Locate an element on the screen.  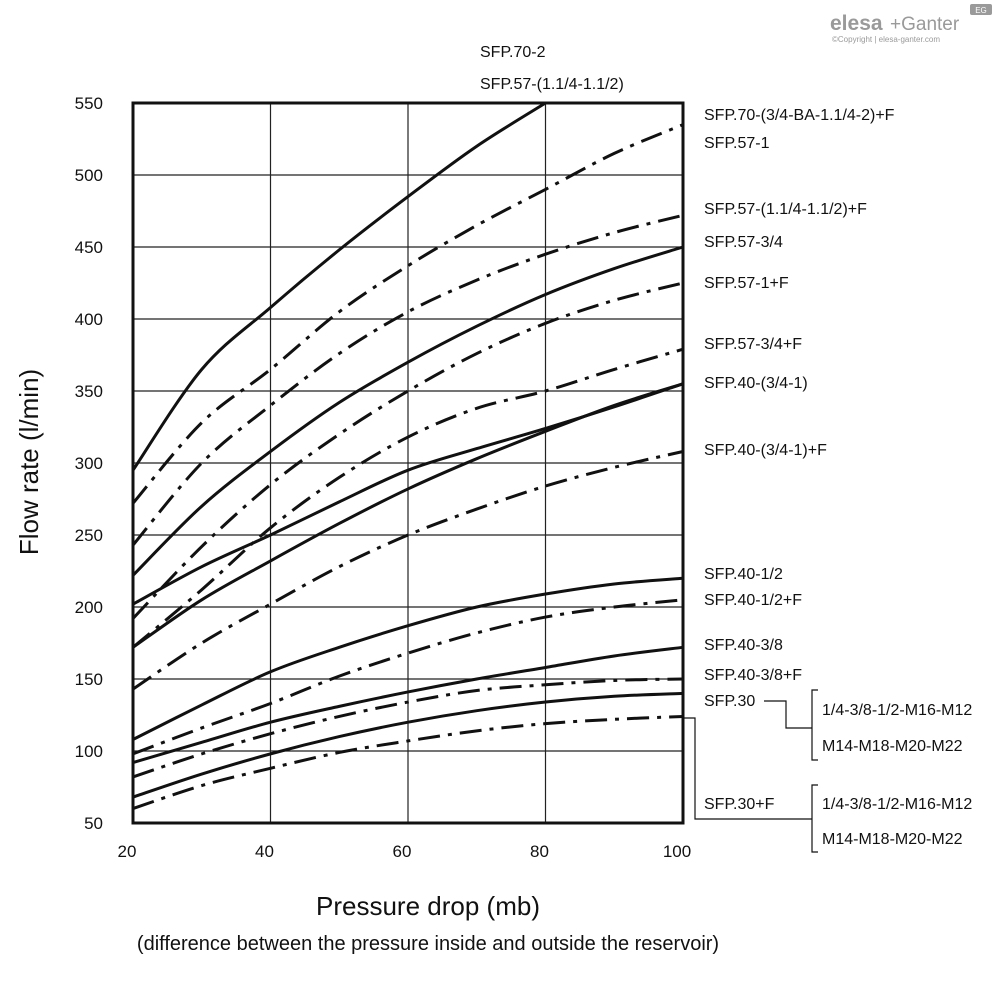
right-label: SFP.40-1/2+F is located at coordinates (753, 600).